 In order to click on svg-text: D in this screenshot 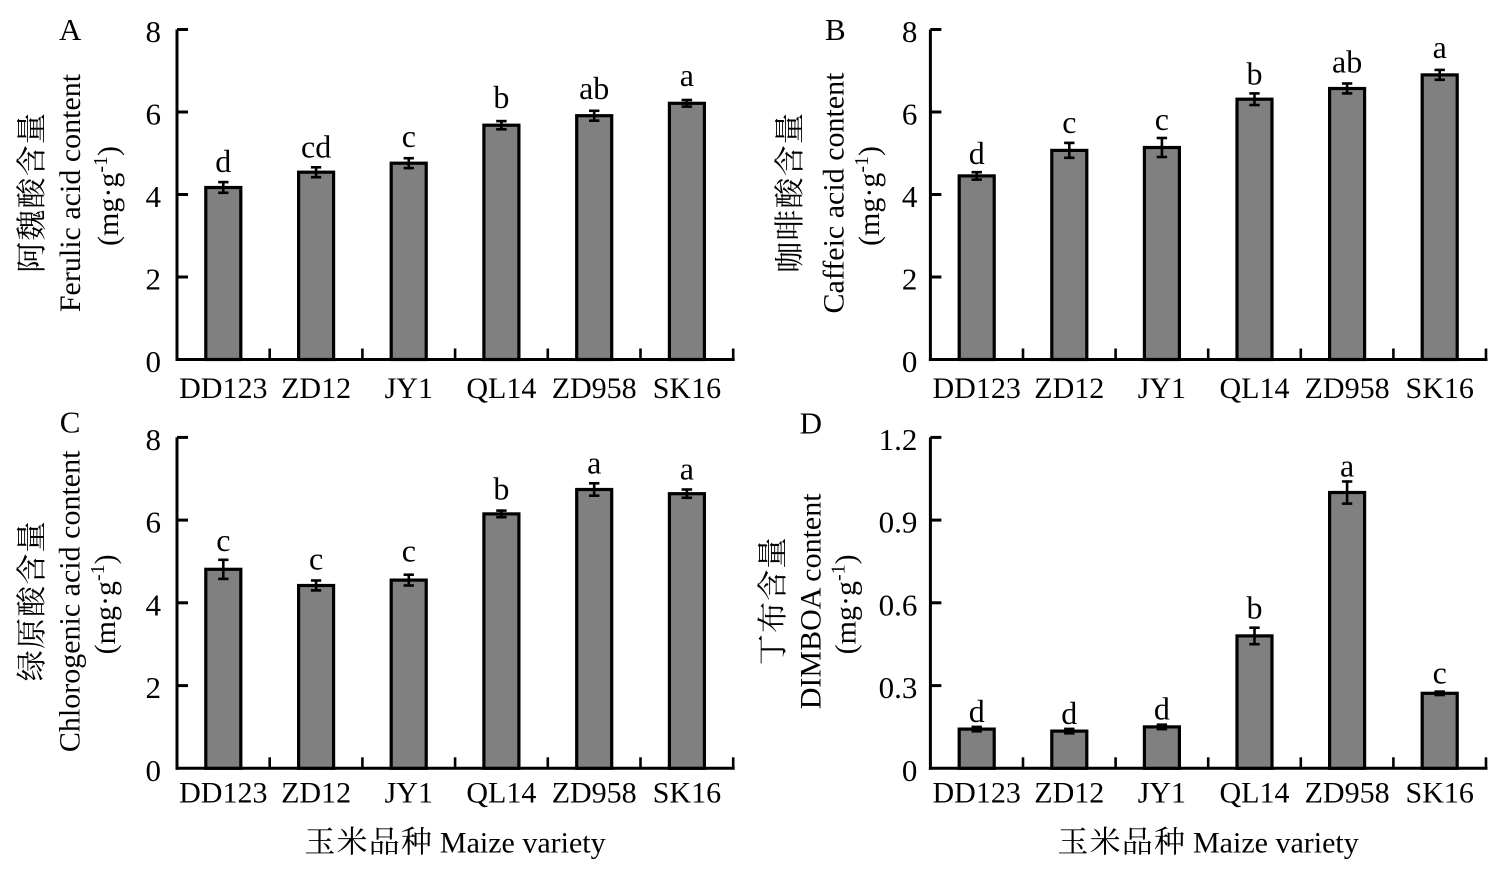, I will do `click(811, 423)`.